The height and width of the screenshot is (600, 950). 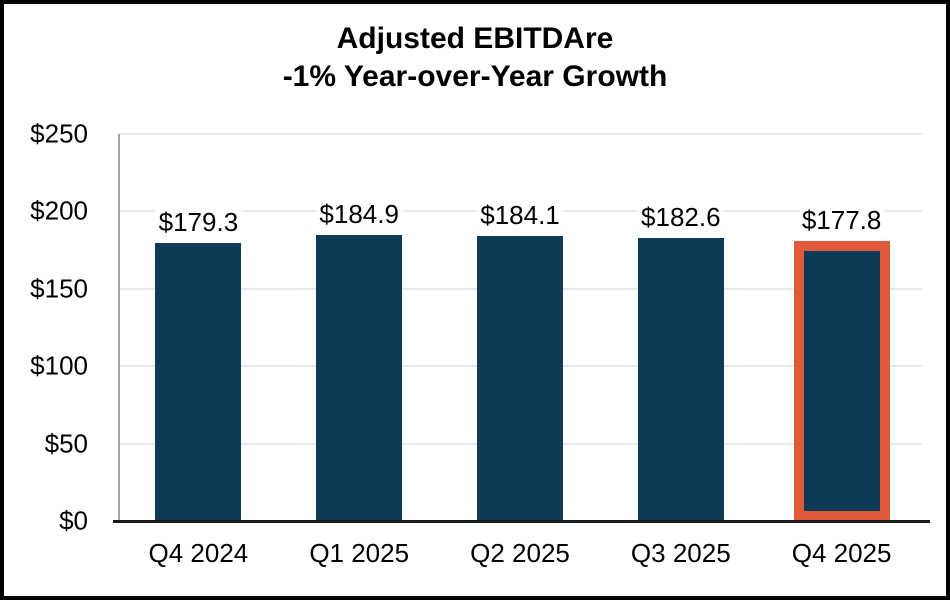 What do you see at coordinates (520, 553) in the screenshot?
I see `x-axis-category-label: Q2 2025` at bounding box center [520, 553].